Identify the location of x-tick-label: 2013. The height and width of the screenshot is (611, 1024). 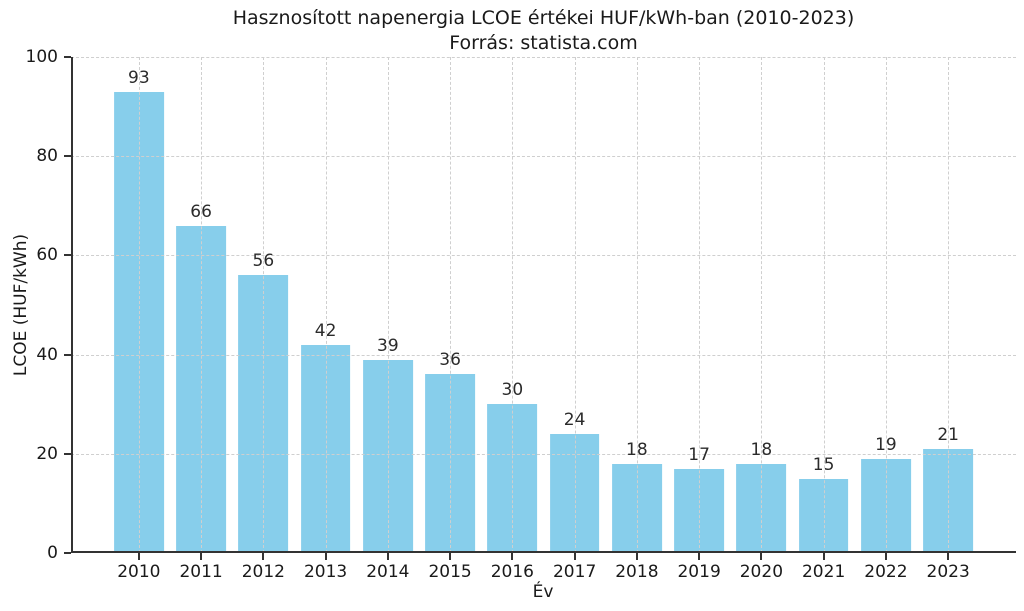
(325, 572).